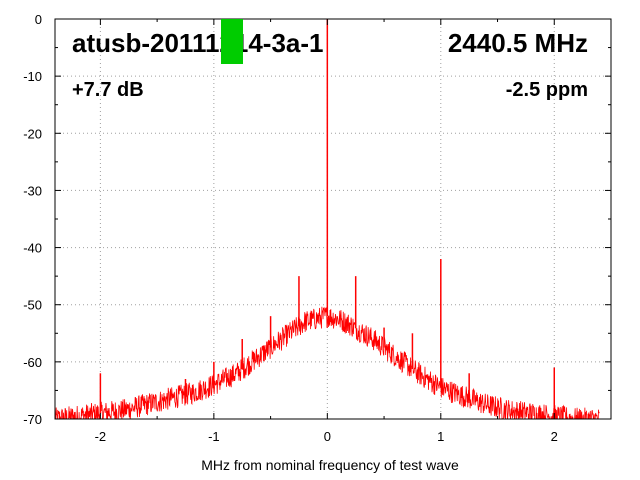 This screenshot has height=480, width=640. I want to click on annotation-ppm: -2.5 ppm, so click(547, 90).